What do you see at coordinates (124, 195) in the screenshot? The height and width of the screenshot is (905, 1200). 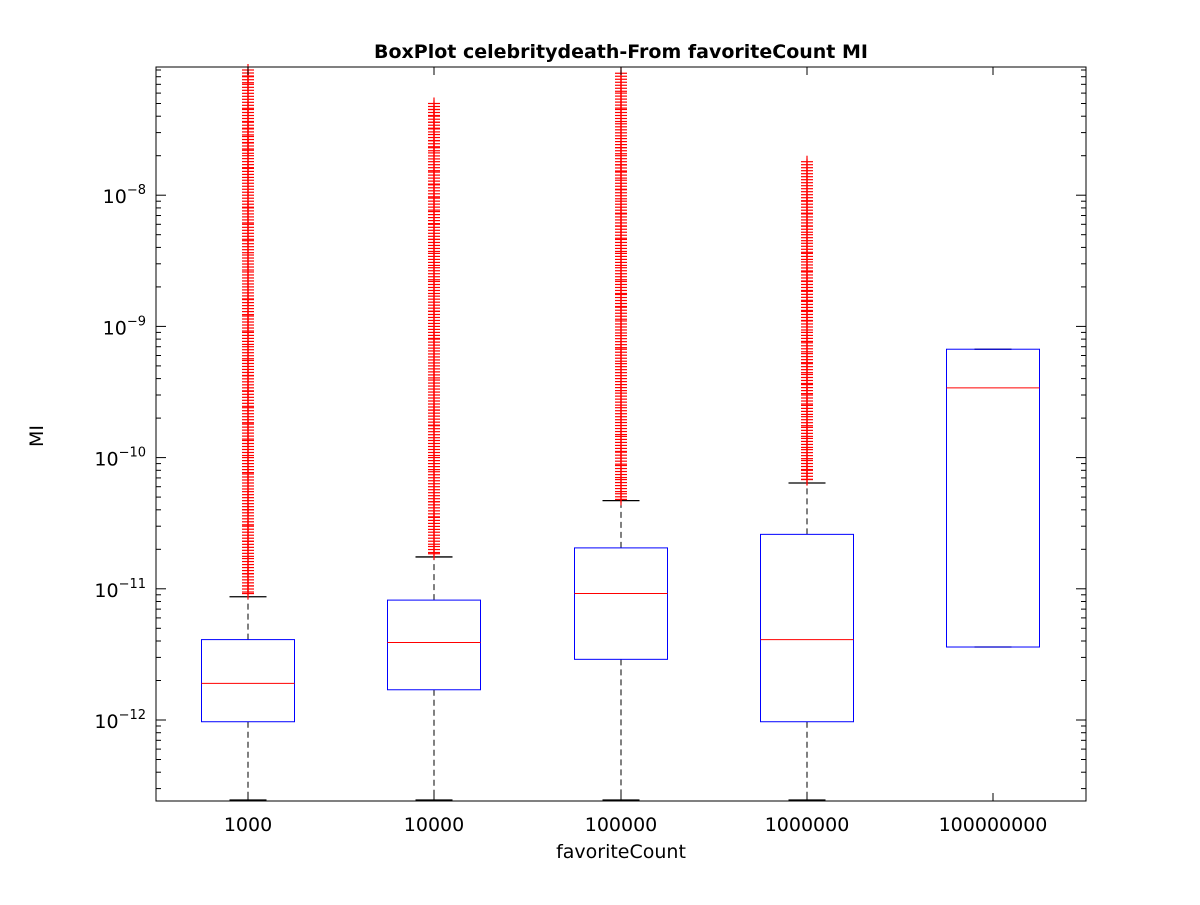 I see `y-tick-label: 10⁻⁸` at bounding box center [124, 195].